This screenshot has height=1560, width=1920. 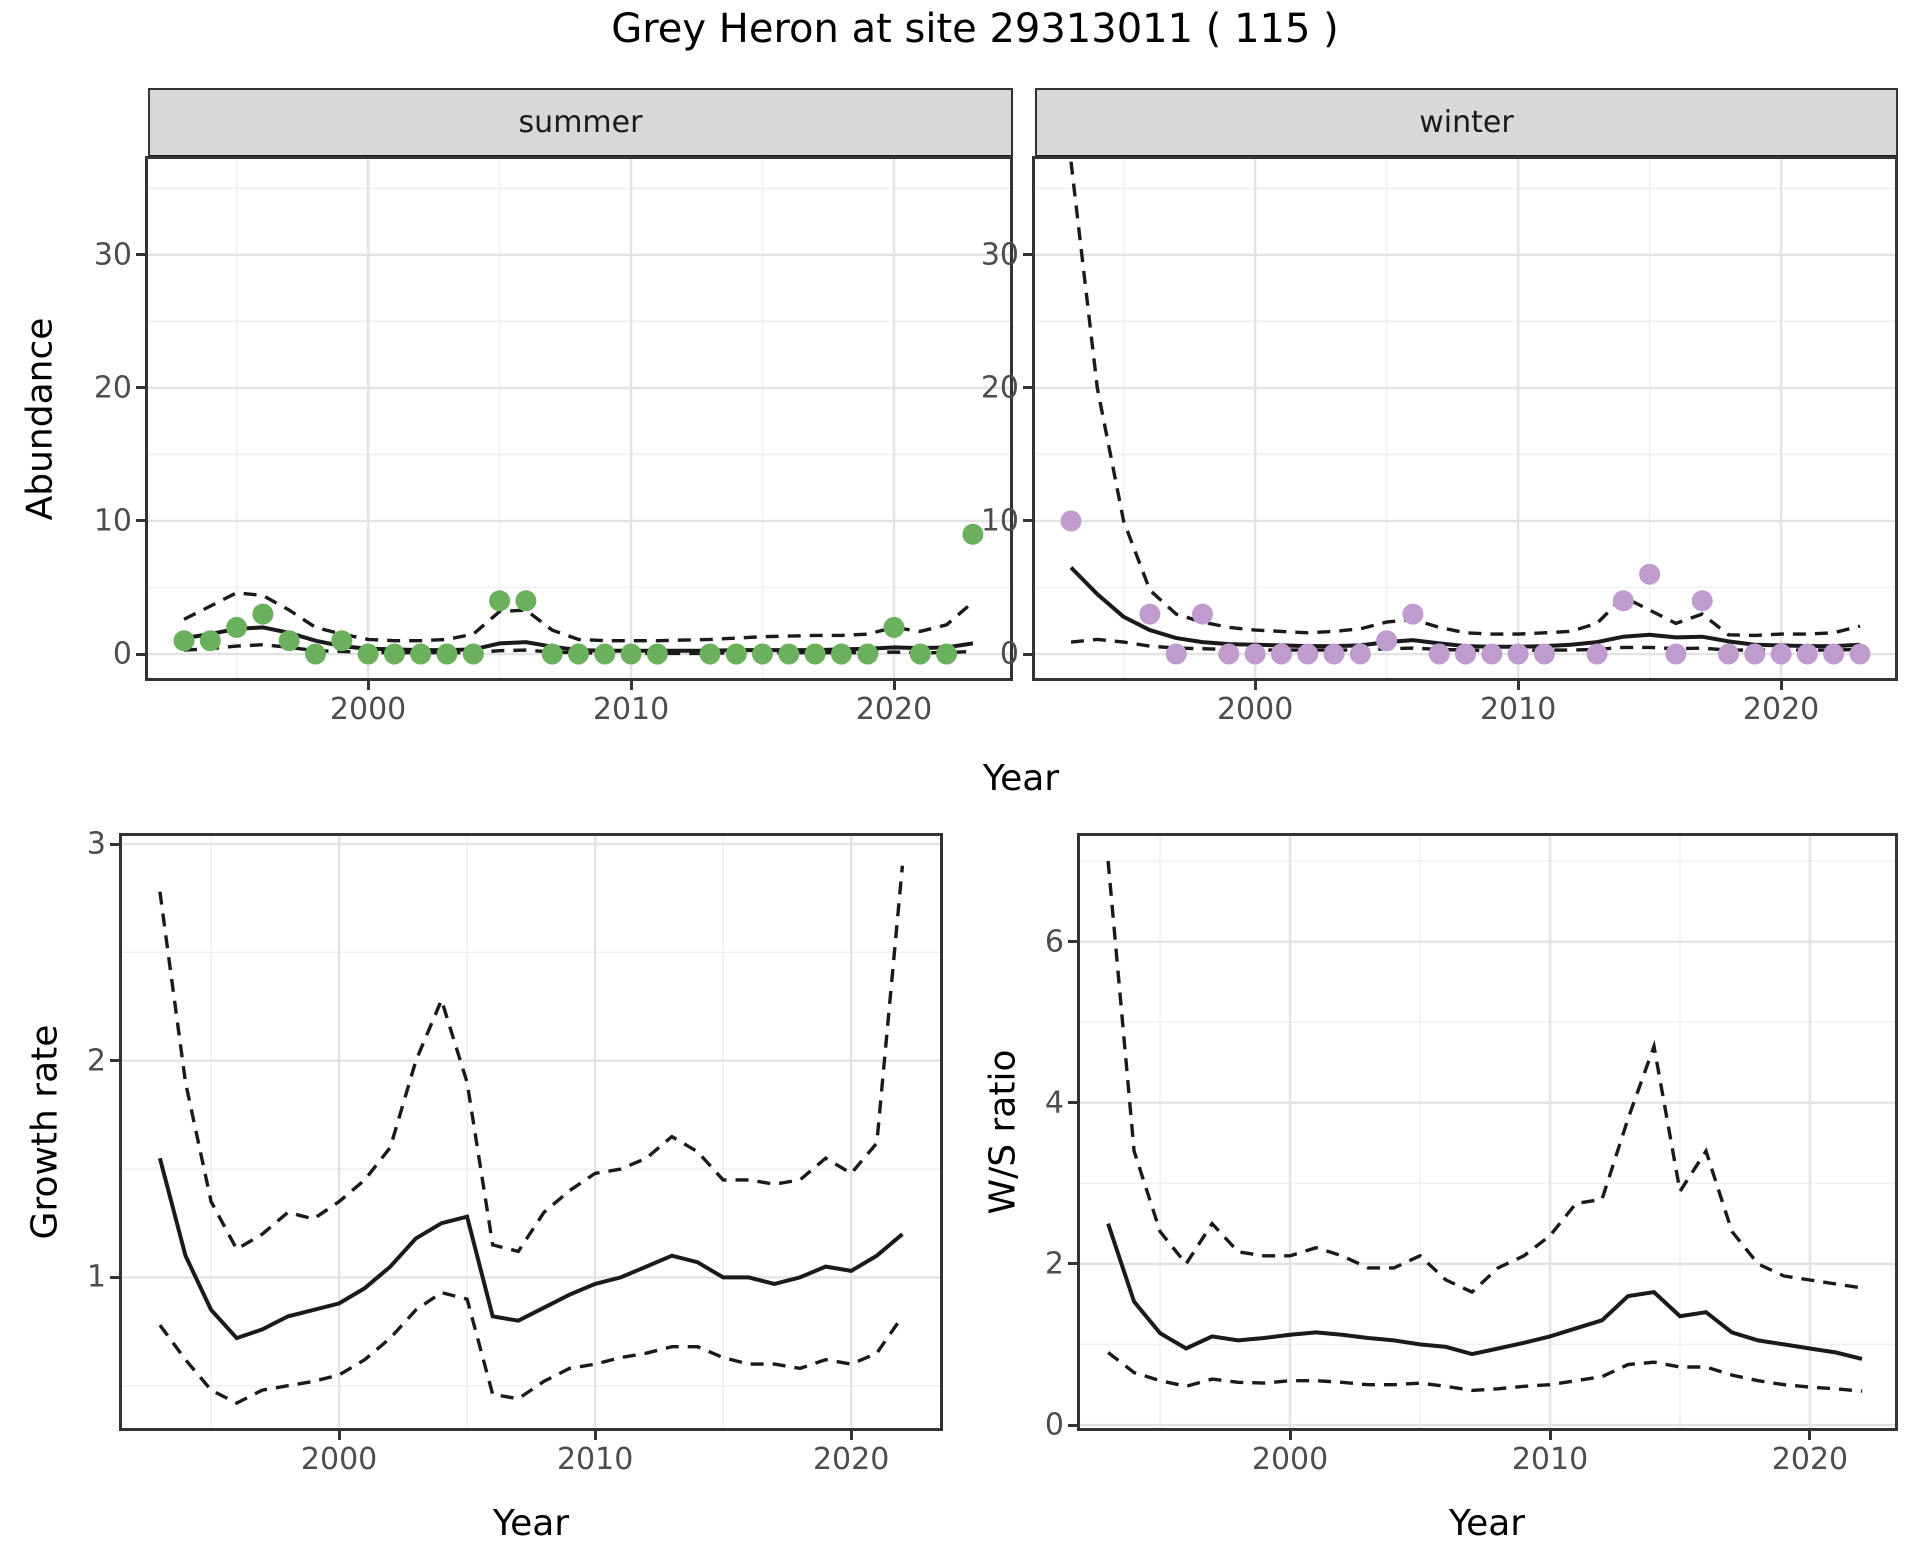 I want to click on y-tick-label: 4, so click(x=1054, y=1103).